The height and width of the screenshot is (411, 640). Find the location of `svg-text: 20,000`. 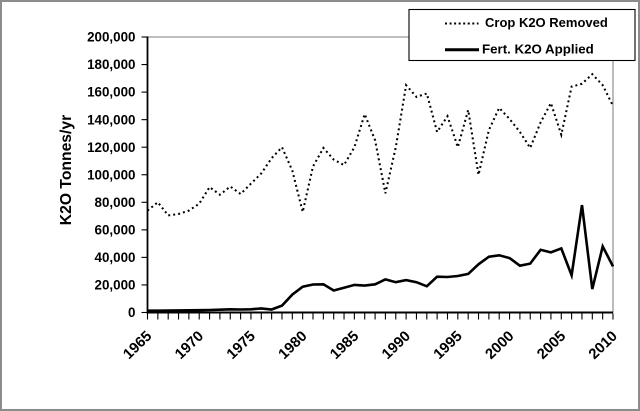

svg-text: 20,000 is located at coordinates (115, 285).